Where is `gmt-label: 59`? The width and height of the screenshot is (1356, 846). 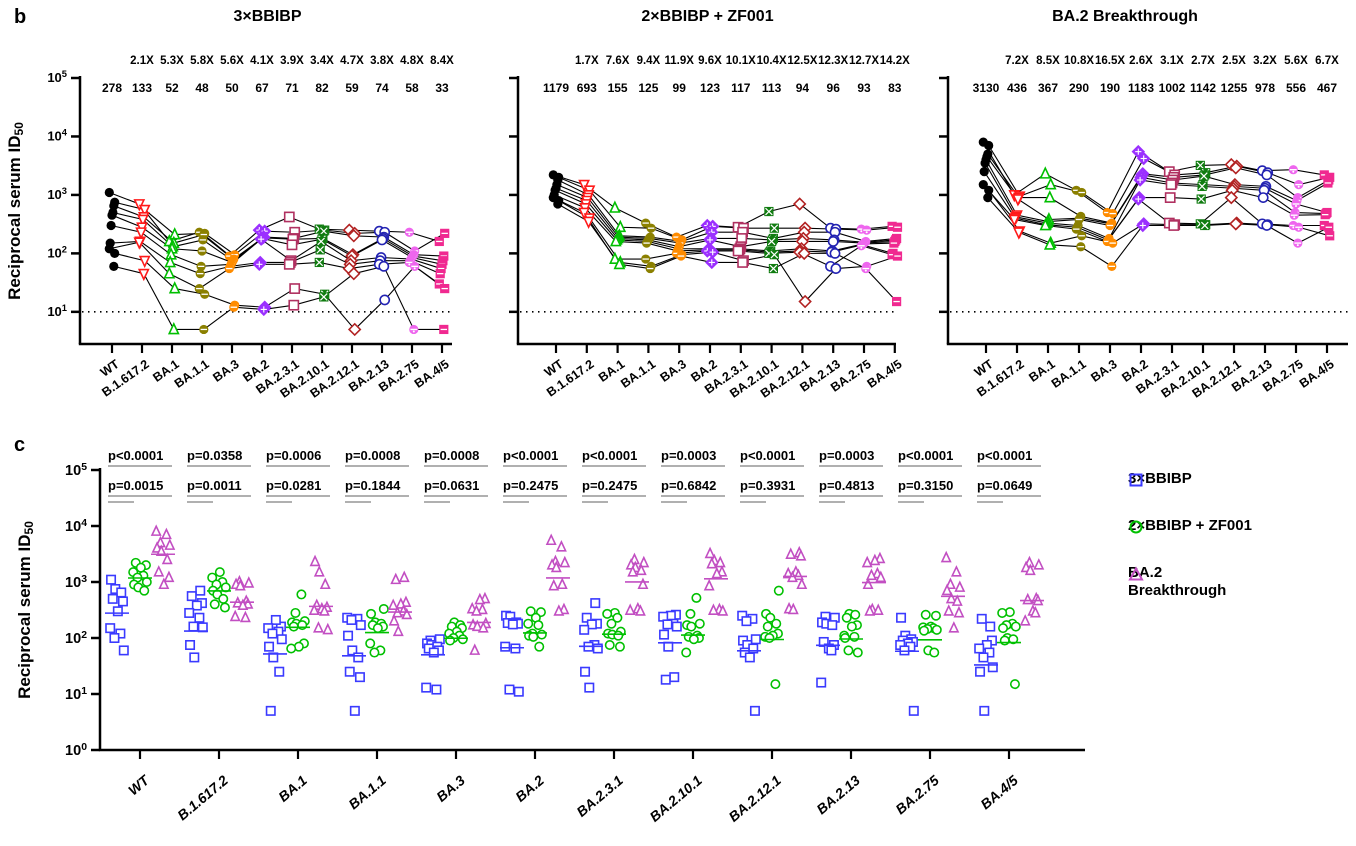
gmt-label: 59 is located at coordinates (352, 88).